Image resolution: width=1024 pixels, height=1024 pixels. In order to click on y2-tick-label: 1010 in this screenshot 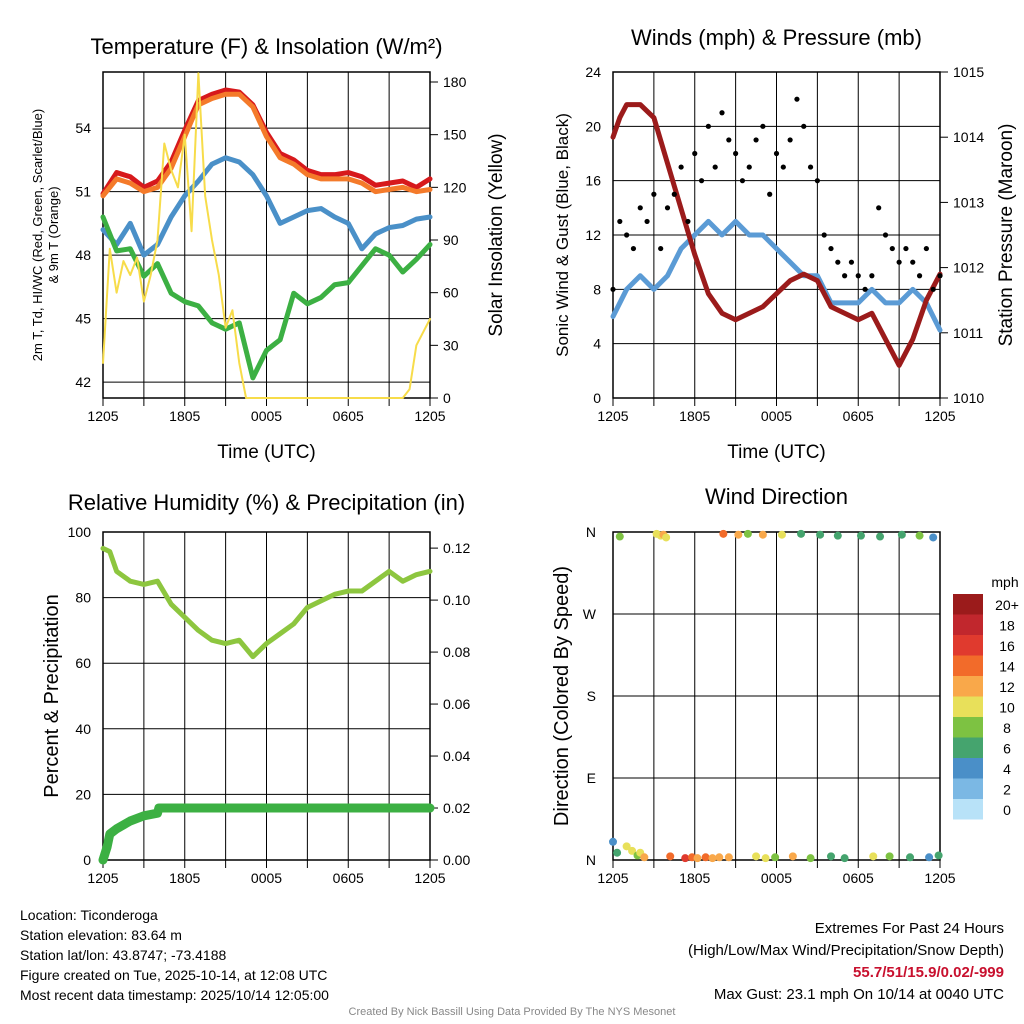, I will do `click(968, 398)`.